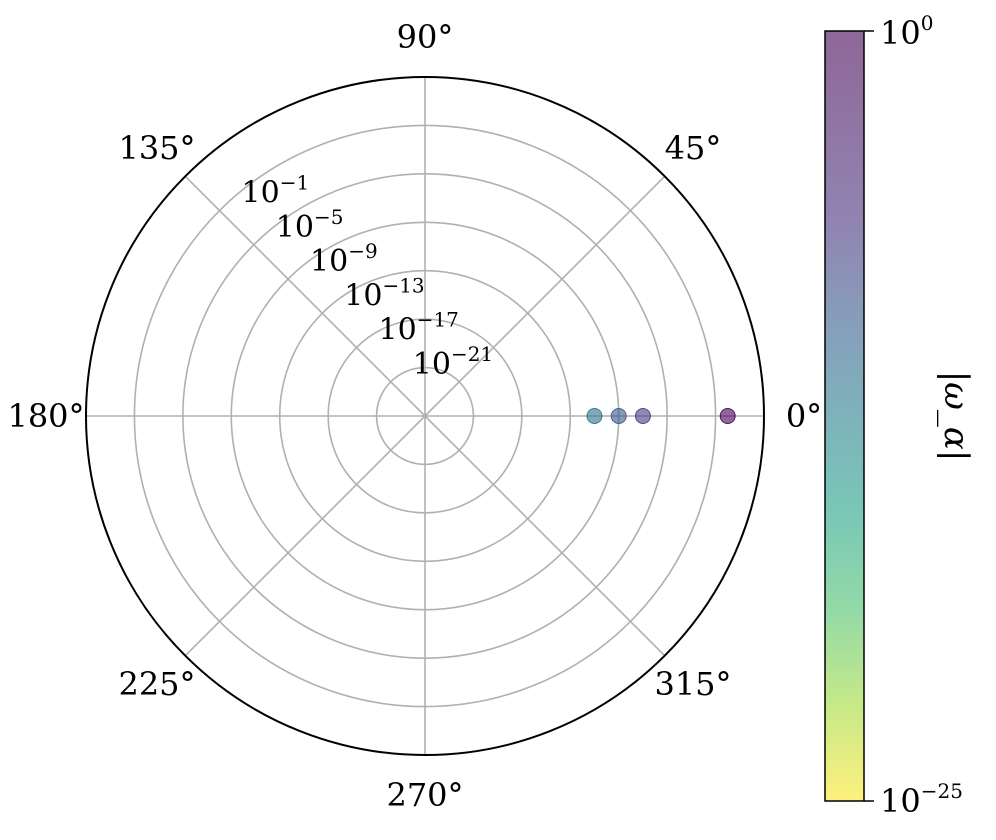  I want to click on angular-tick-label-6: 270°, so click(424, 795).